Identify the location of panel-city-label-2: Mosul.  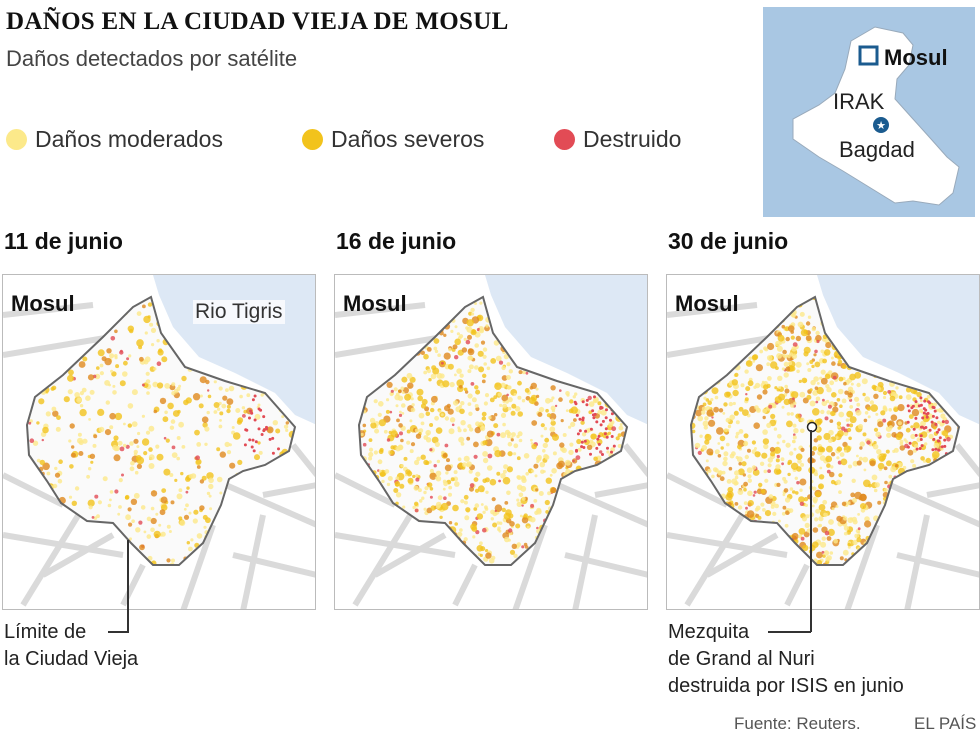
(375, 303).